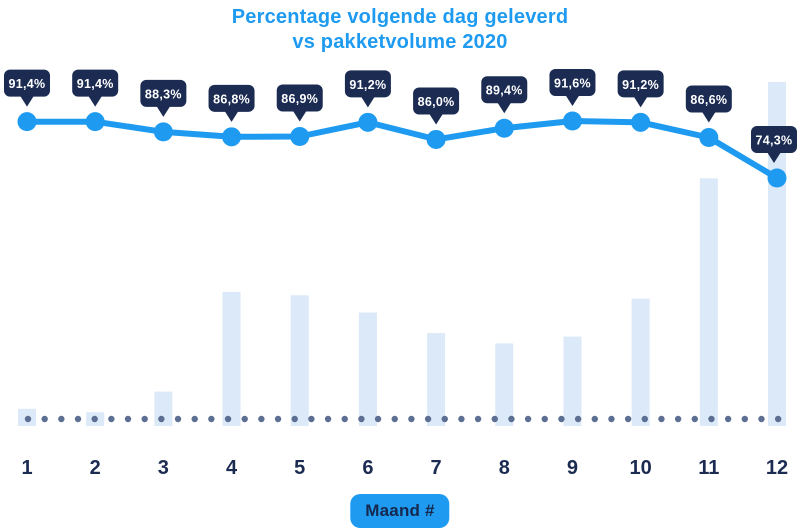 The image size is (800, 532). I want to click on badge-value-label: 88,3%, so click(163, 94).